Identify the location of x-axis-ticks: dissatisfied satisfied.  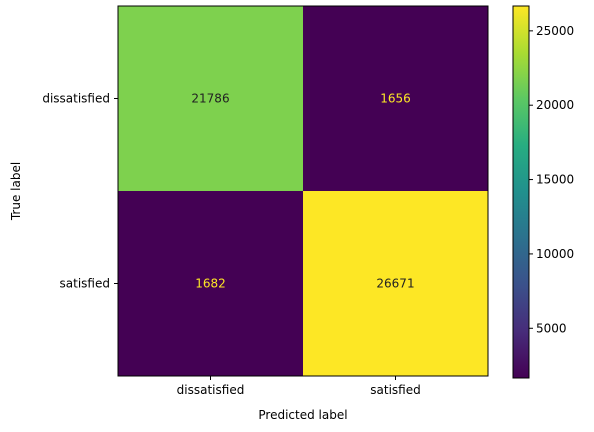
(299, 386).